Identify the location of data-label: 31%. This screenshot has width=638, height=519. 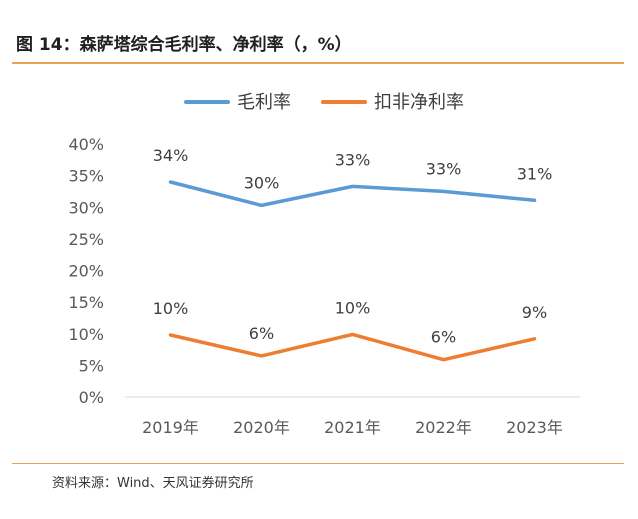
(535, 173).